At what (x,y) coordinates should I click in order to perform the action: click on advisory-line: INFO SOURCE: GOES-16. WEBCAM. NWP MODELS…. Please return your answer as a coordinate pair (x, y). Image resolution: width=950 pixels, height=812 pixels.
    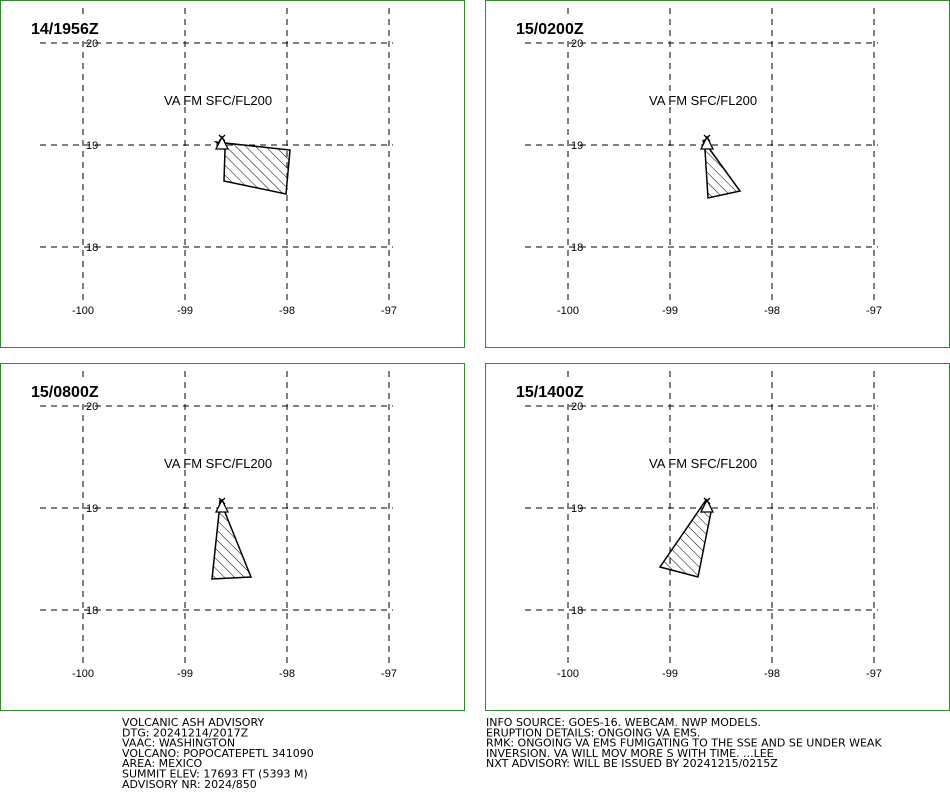
    Looking at the image, I should click on (623, 722).